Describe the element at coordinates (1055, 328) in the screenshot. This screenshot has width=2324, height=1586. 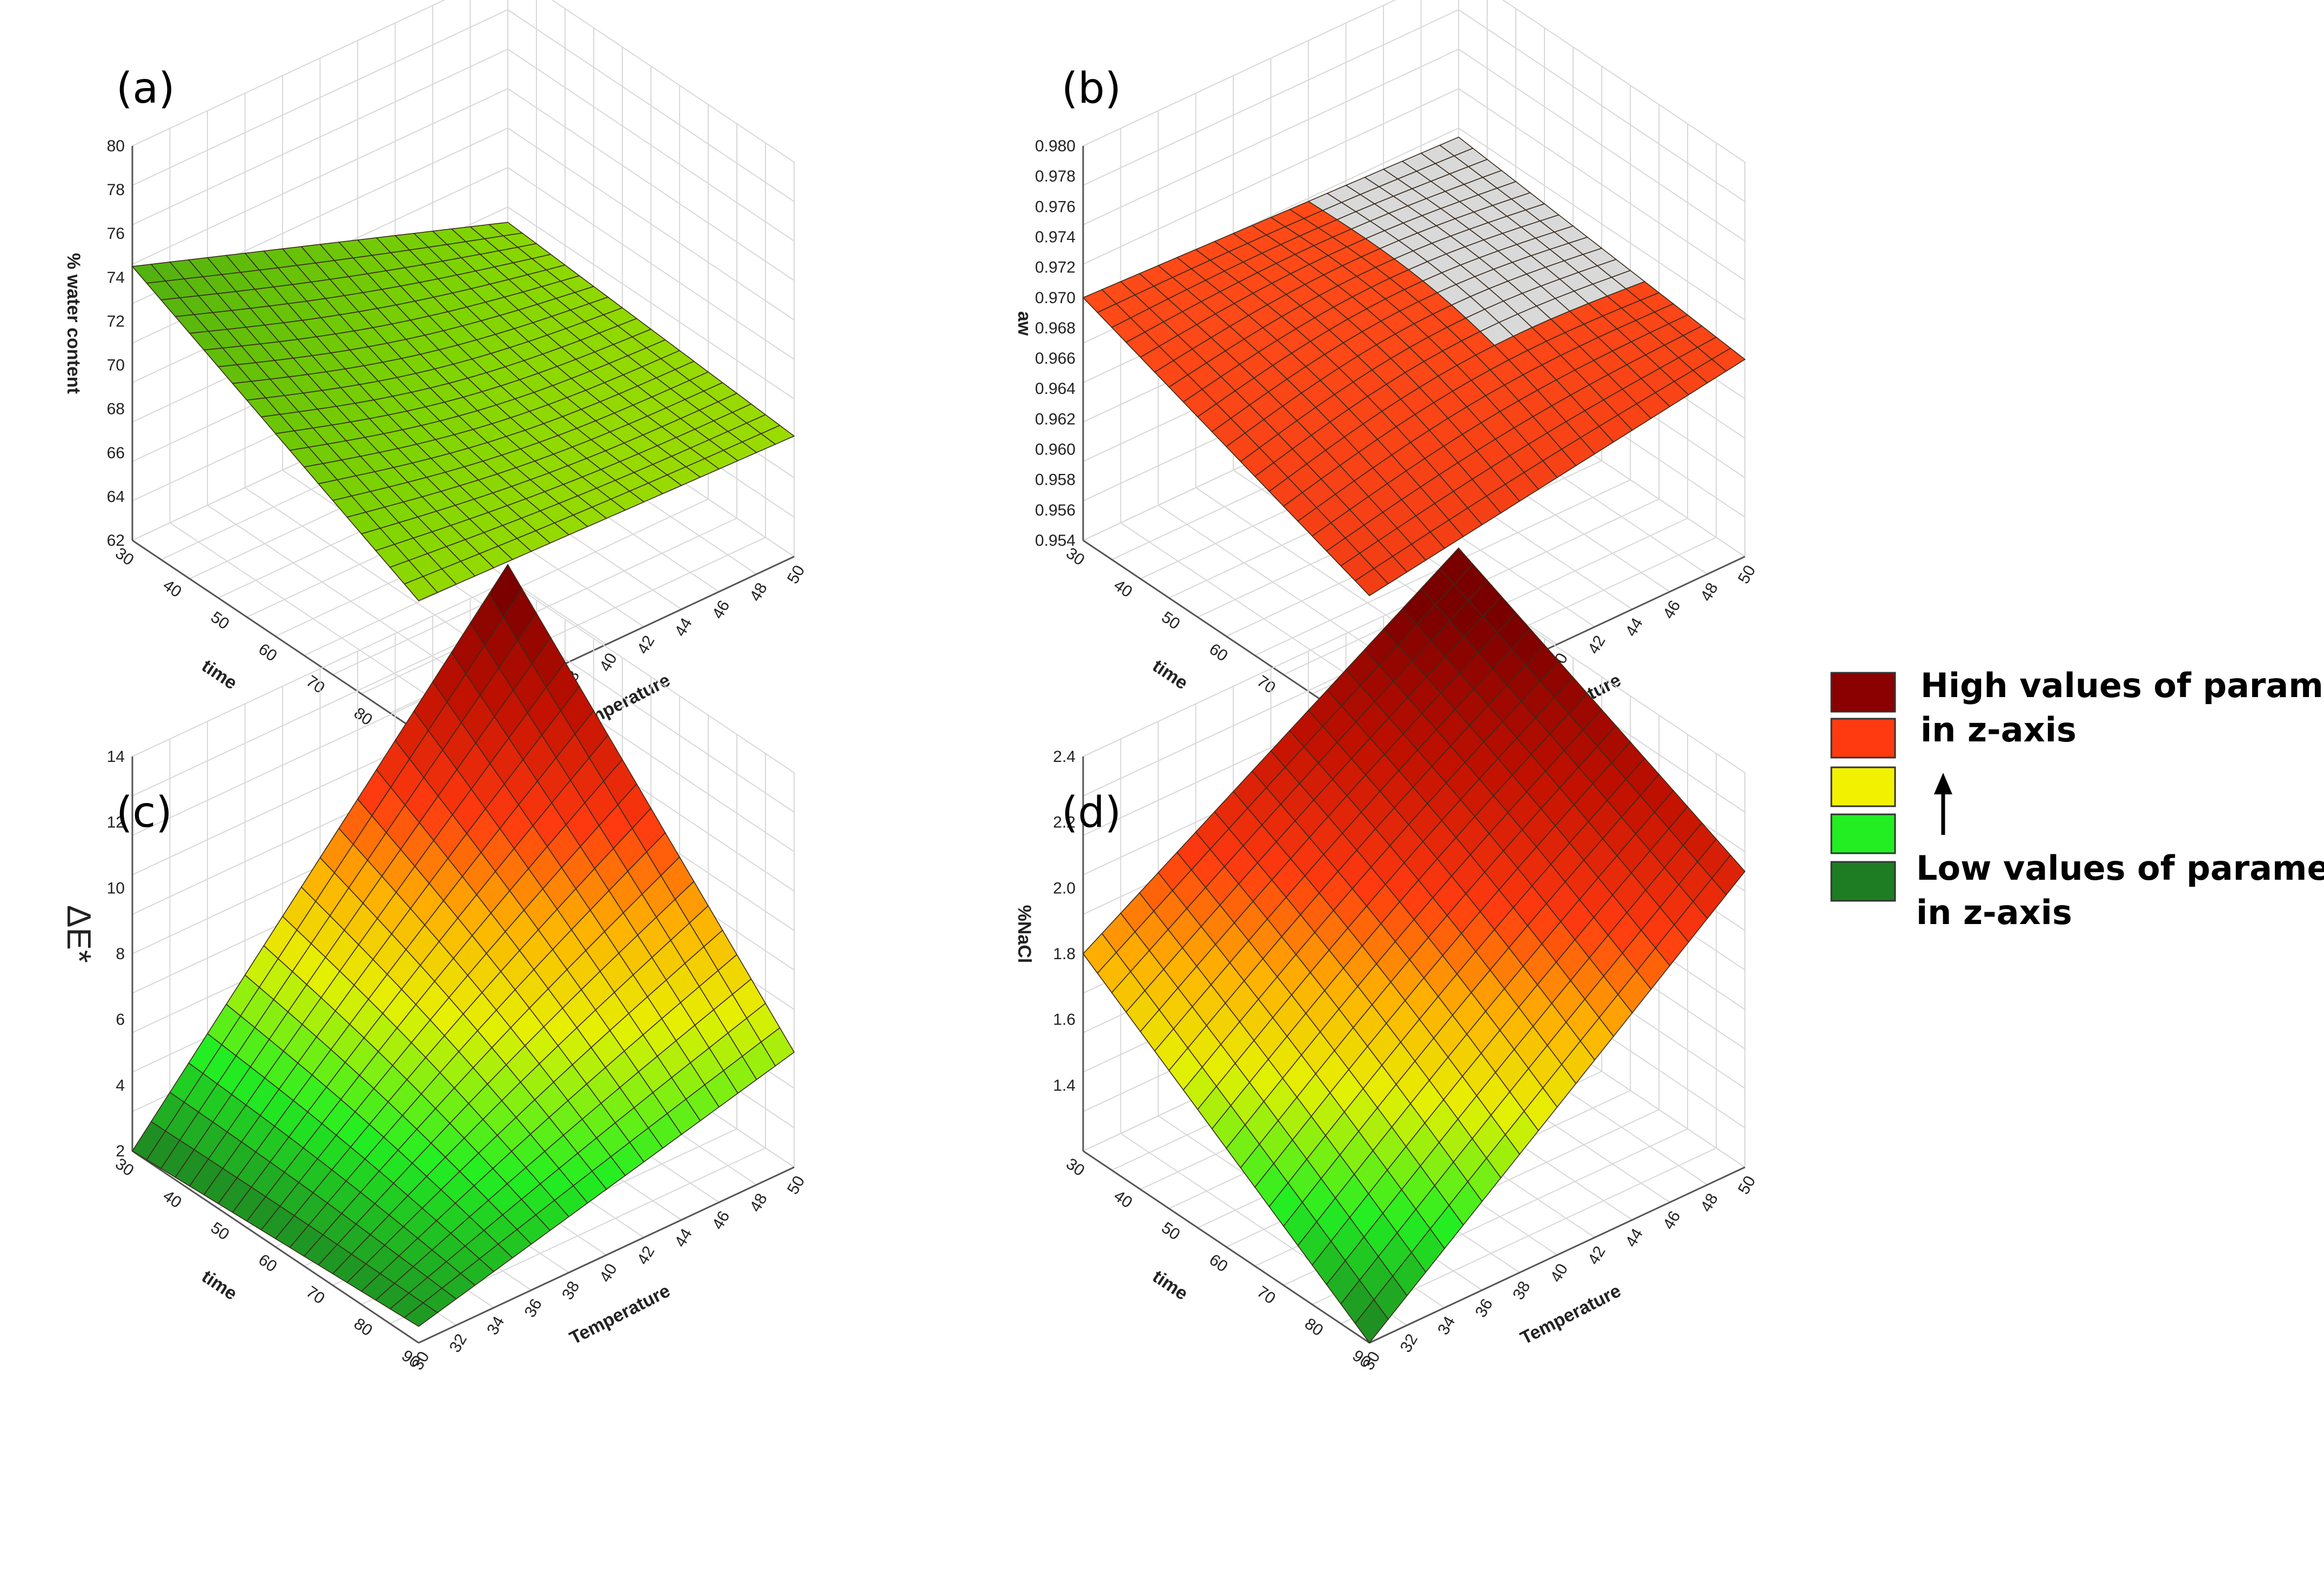
I see `z-tick-label: 0.968` at that location.